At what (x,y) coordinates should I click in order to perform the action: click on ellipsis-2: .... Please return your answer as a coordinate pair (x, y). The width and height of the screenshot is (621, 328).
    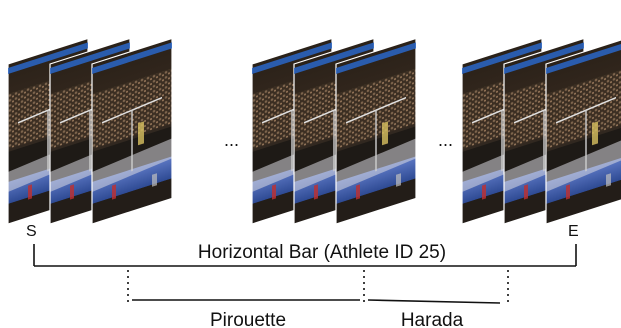
    Looking at the image, I should click on (445, 140).